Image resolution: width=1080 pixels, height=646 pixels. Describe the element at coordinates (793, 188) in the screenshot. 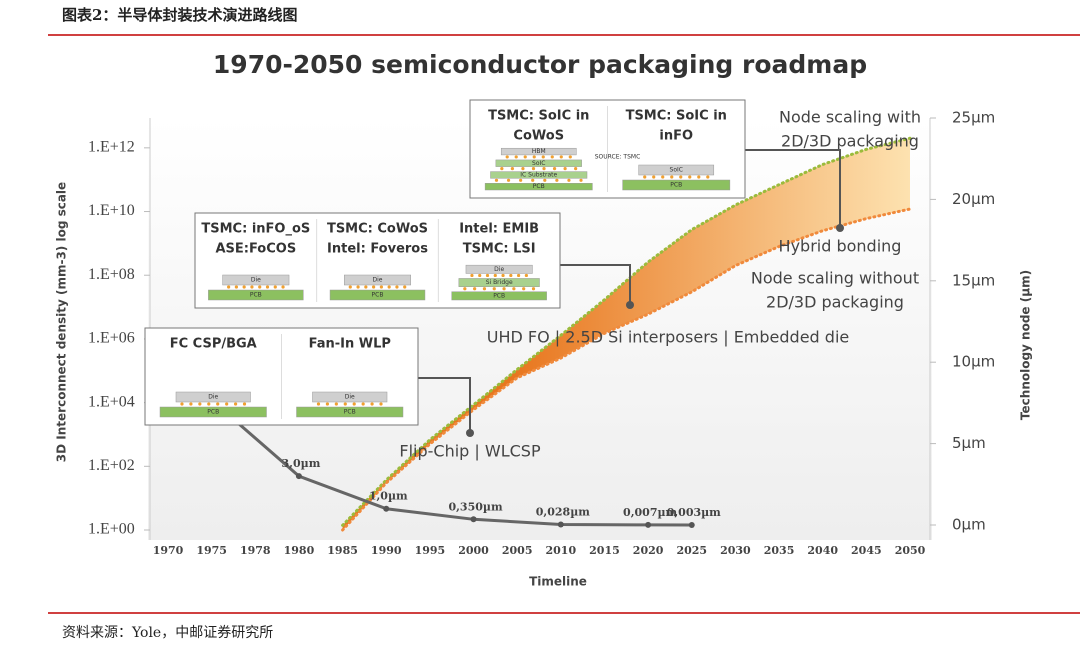

I see `connector` at that location.